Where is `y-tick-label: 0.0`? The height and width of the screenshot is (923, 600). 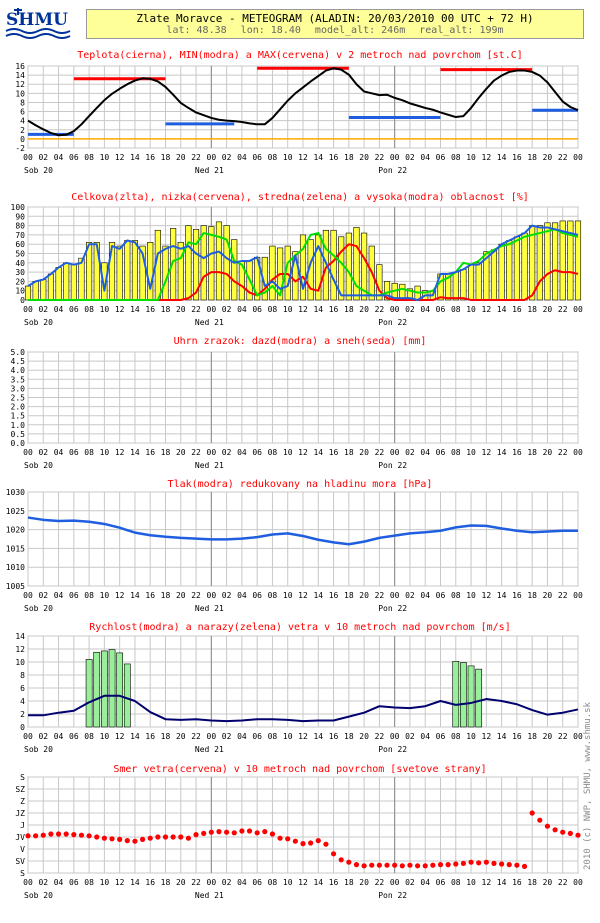
y-tick-label: 0.0 is located at coordinates (18, 443).